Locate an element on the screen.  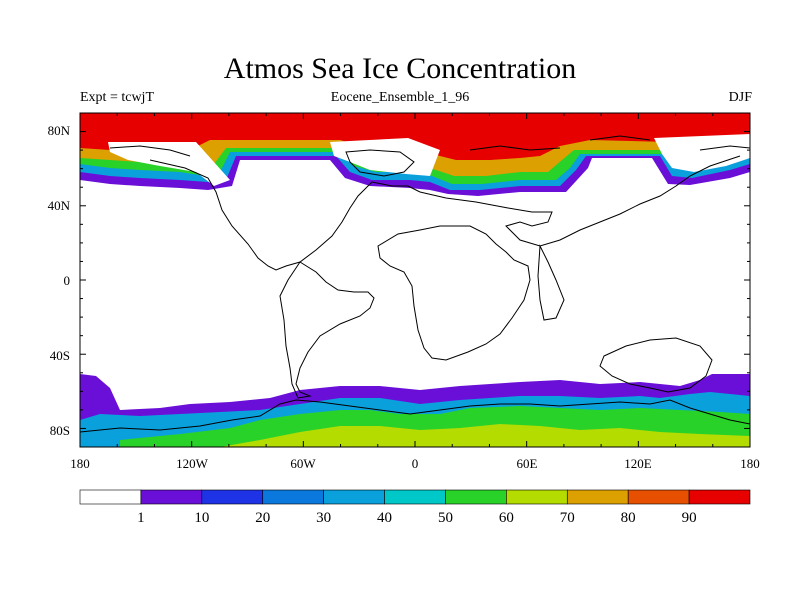
ensemble-label: Eocene_Ensemble_1_96 is located at coordinates (400, 97).